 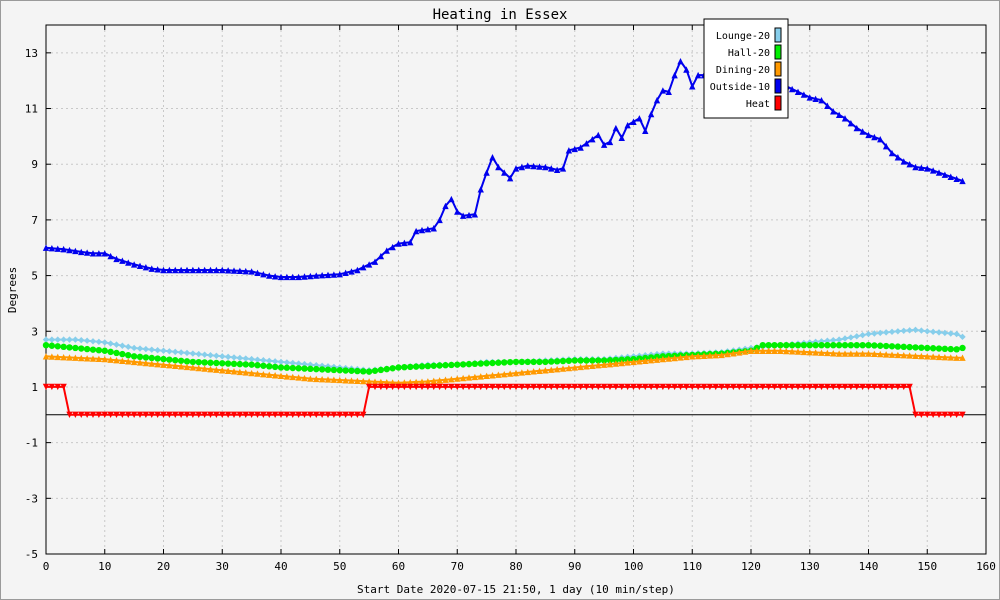 What do you see at coordinates (740, 87) in the screenshot?
I see `legend-label: Outside-10` at bounding box center [740, 87].